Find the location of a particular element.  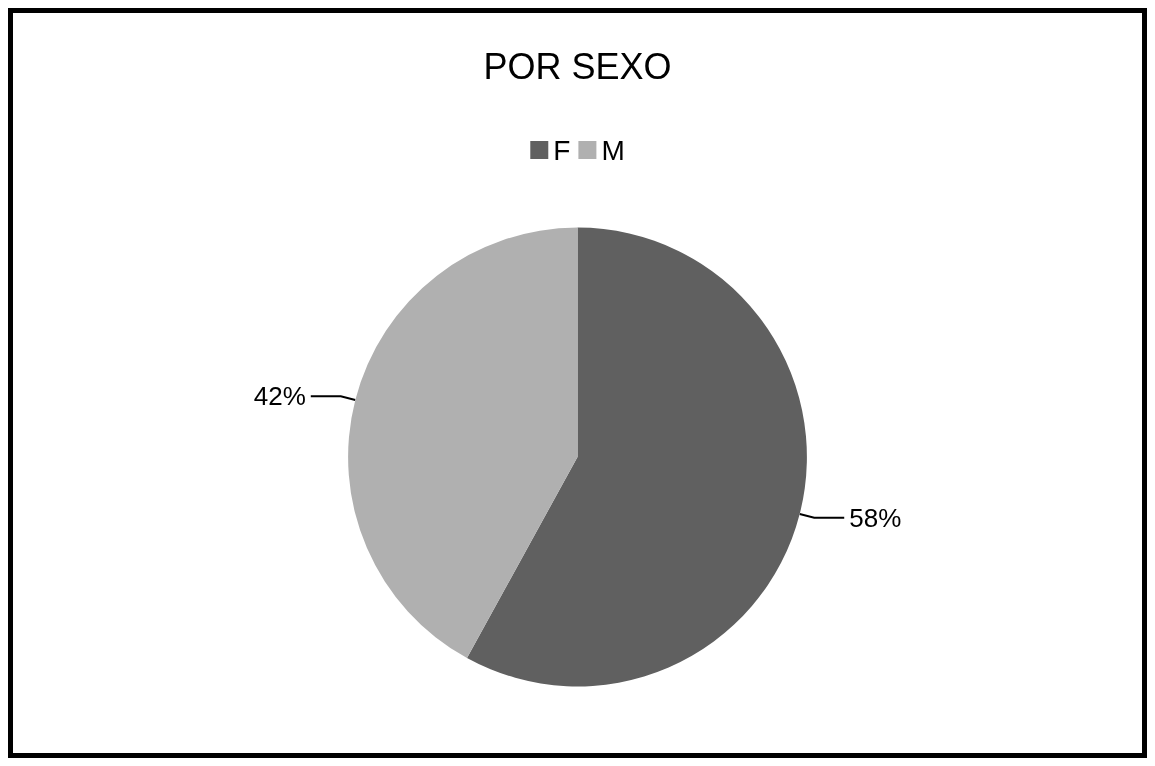

data-label: 42% is located at coordinates (279, 396).